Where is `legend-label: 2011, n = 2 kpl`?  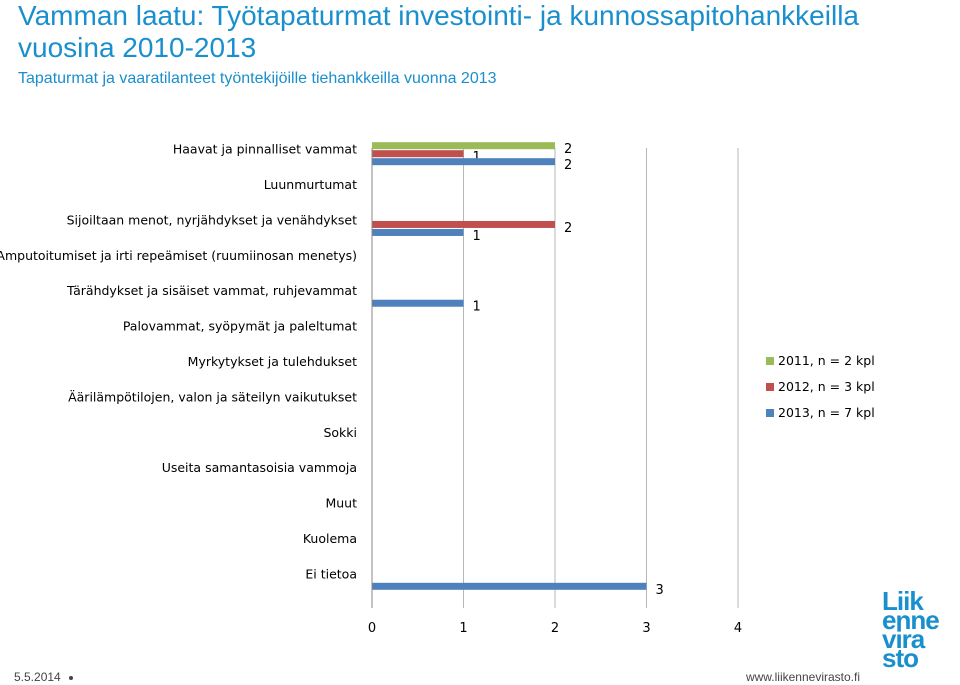
legend-label: 2011, n = 2 kpl is located at coordinates (826, 360).